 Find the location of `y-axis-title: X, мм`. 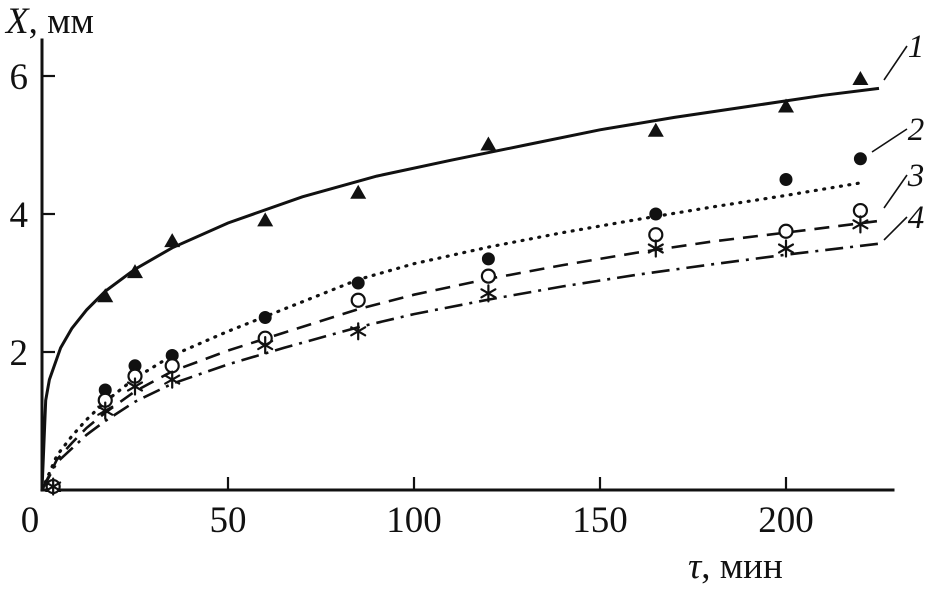

y-axis-title: X, мм is located at coordinates (49, 21).